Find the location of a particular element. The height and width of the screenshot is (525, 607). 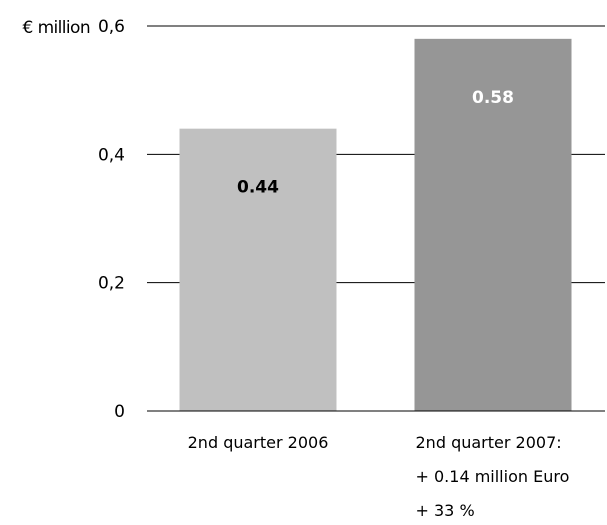

x-tick-label: 2nd quarter 2007: is located at coordinates (489, 442).